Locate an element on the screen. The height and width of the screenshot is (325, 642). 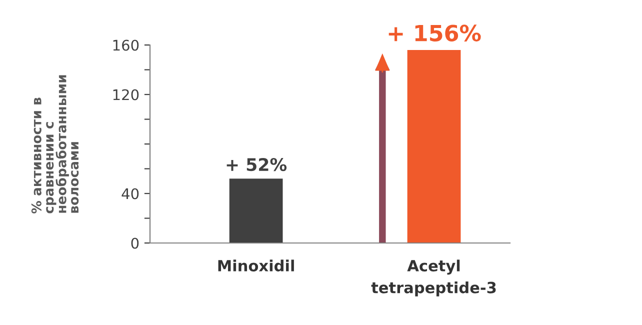
x-tick-label: Acetyl tetrapeptide-3 is located at coordinates (433, 278).